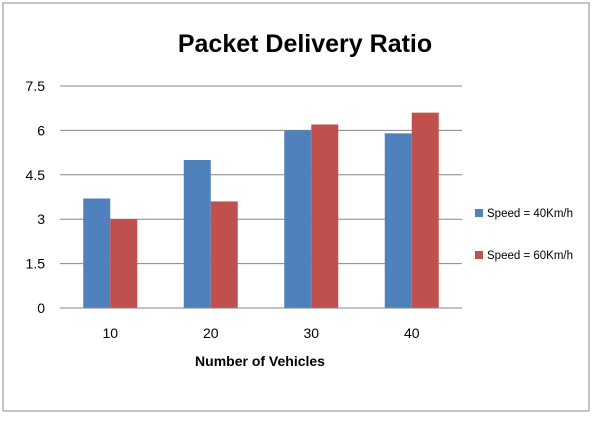 The height and width of the screenshot is (421, 593). Describe the element at coordinates (36, 264) in the screenshot. I see `y-tick-label: 1.5` at that location.